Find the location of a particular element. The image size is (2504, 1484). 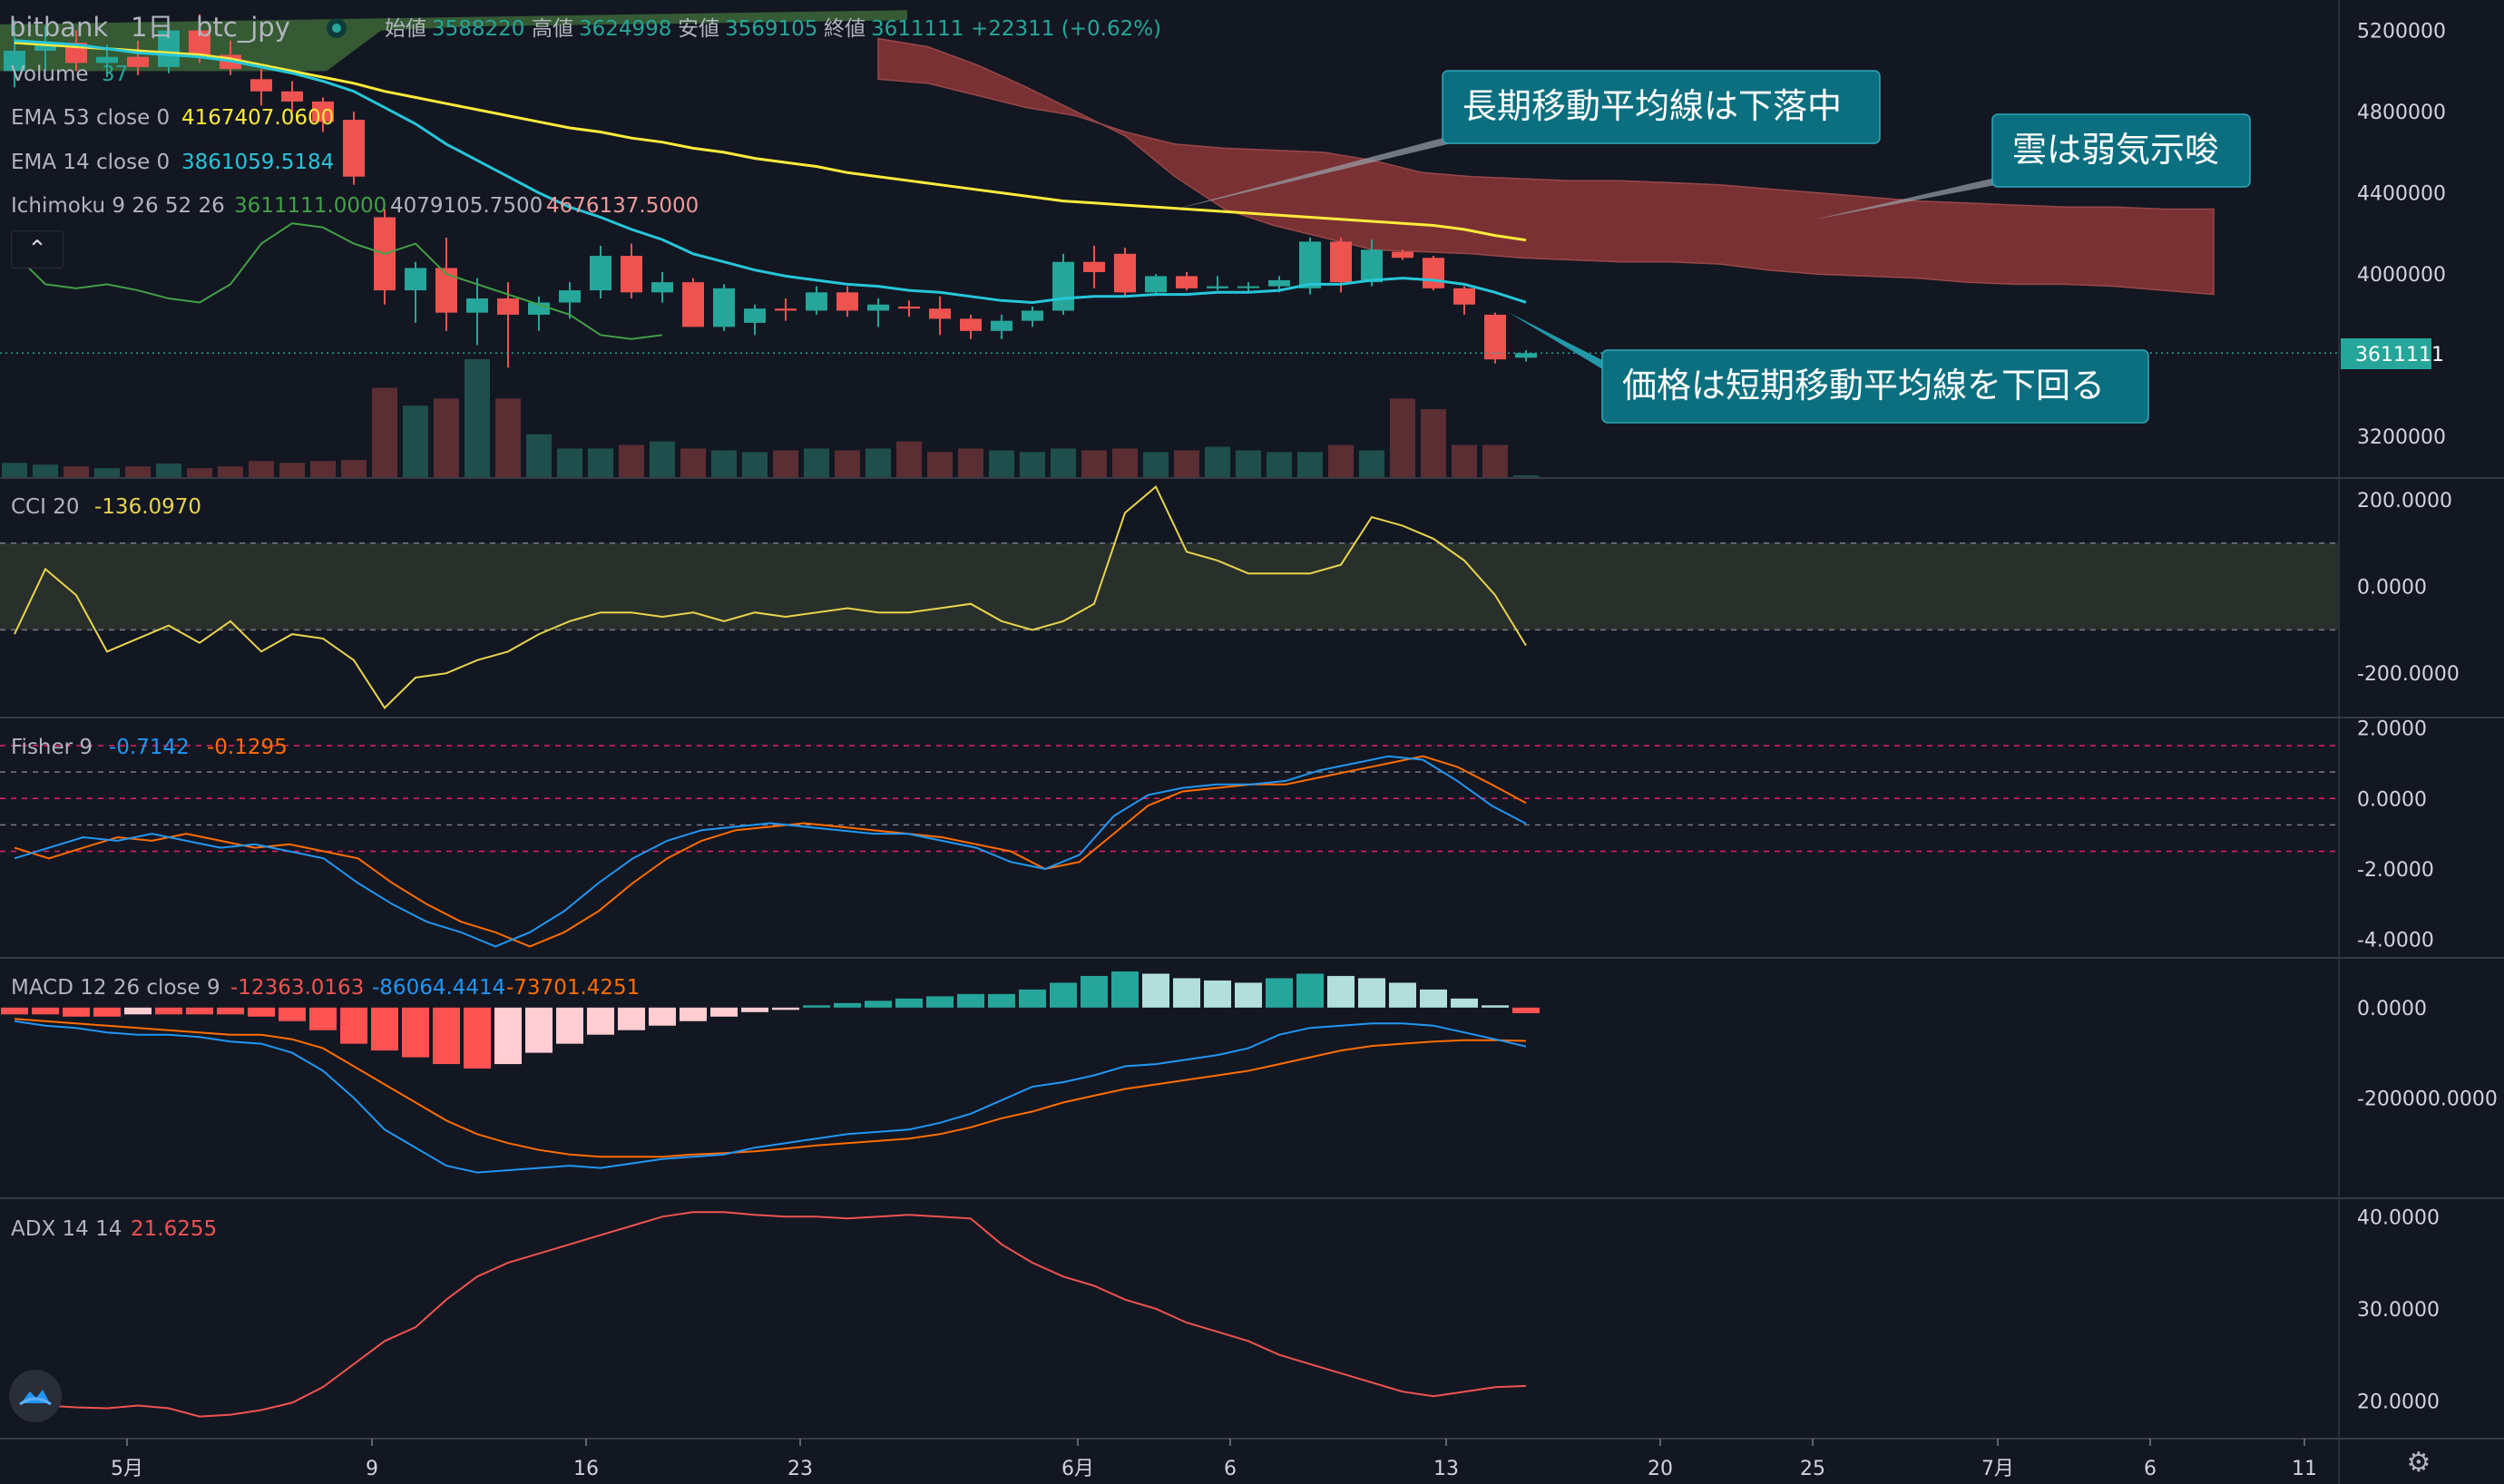

cci-legend: CCI 20 is located at coordinates (45, 507).